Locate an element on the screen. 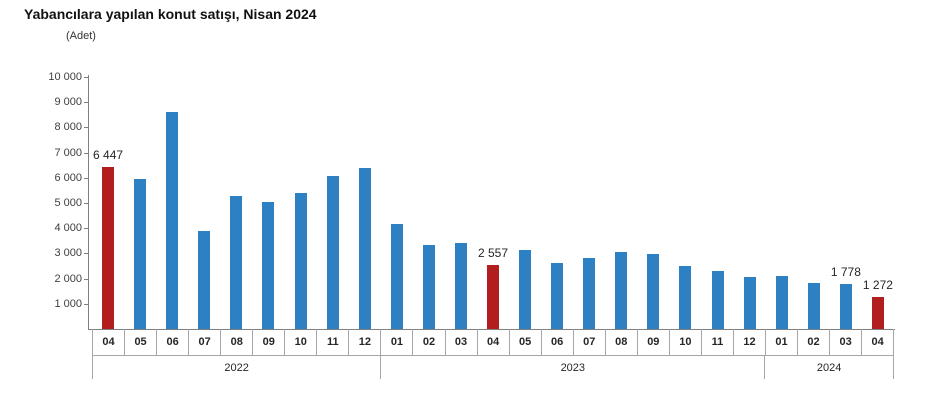  month-cell-2023-11: 11 is located at coordinates (718, 342).